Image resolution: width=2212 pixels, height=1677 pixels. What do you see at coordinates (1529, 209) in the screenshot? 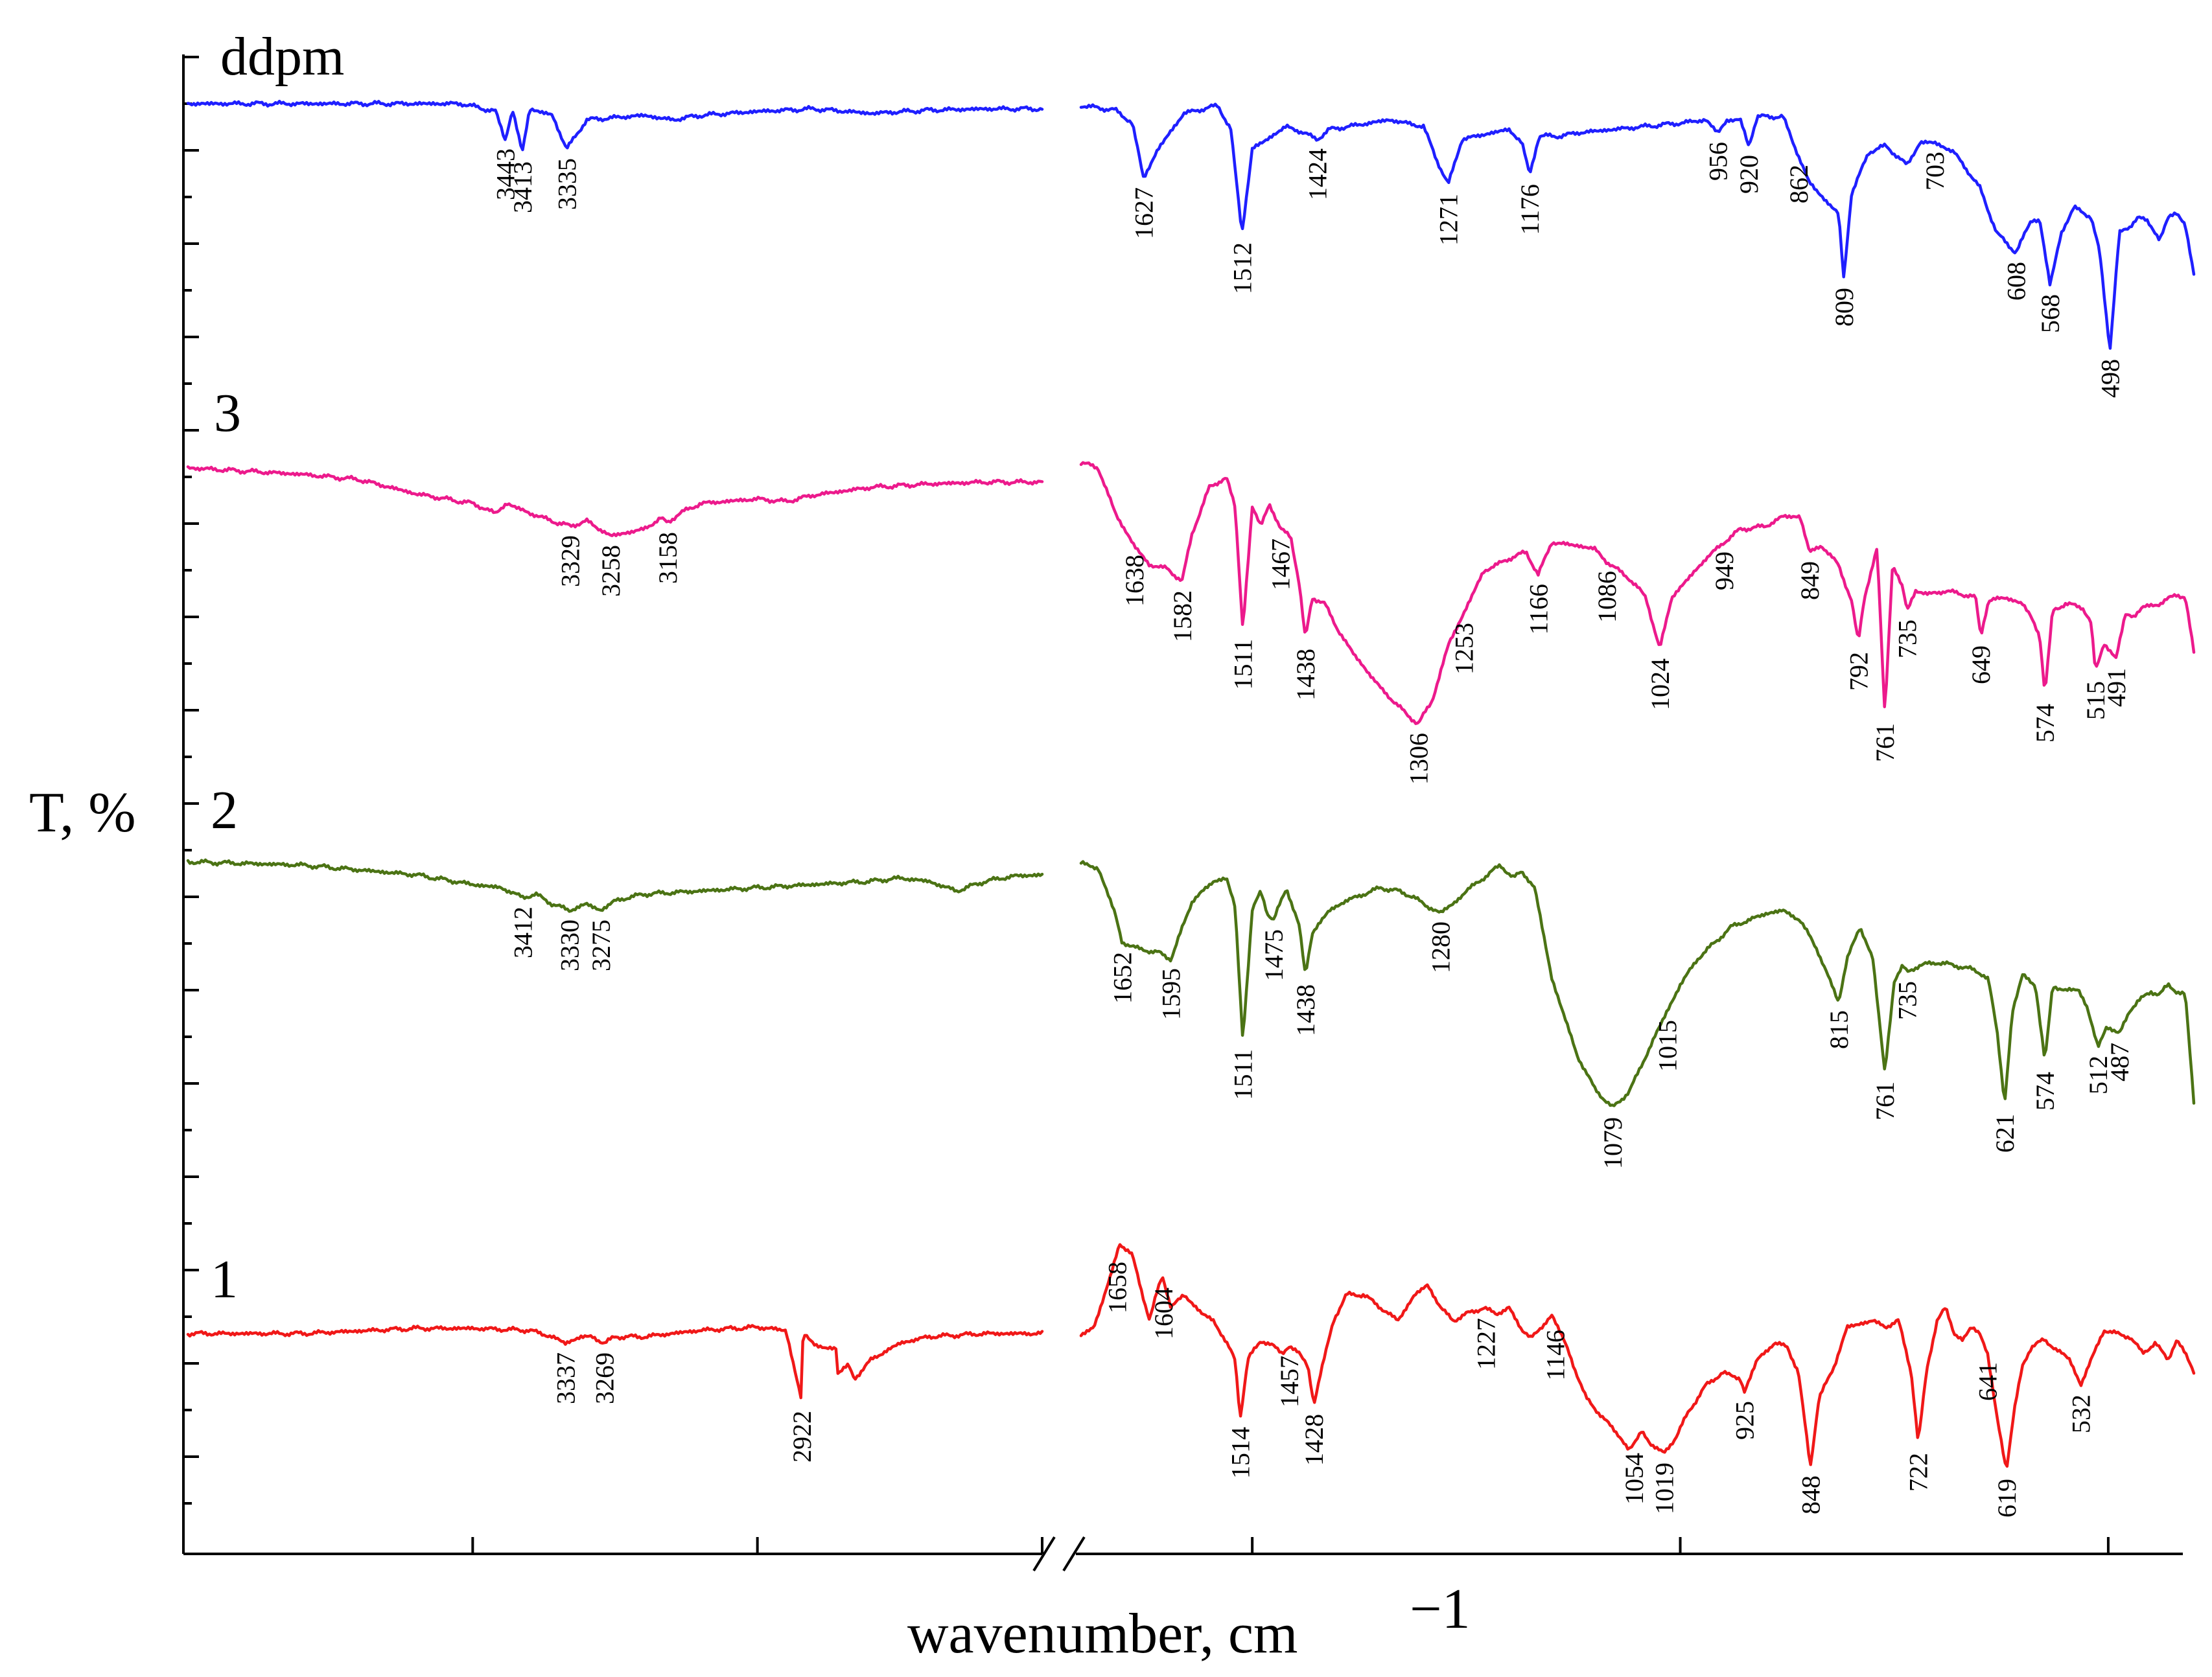
I see `peak-label-ddpm-1176: 1176` at bounding box center [1529, 209].